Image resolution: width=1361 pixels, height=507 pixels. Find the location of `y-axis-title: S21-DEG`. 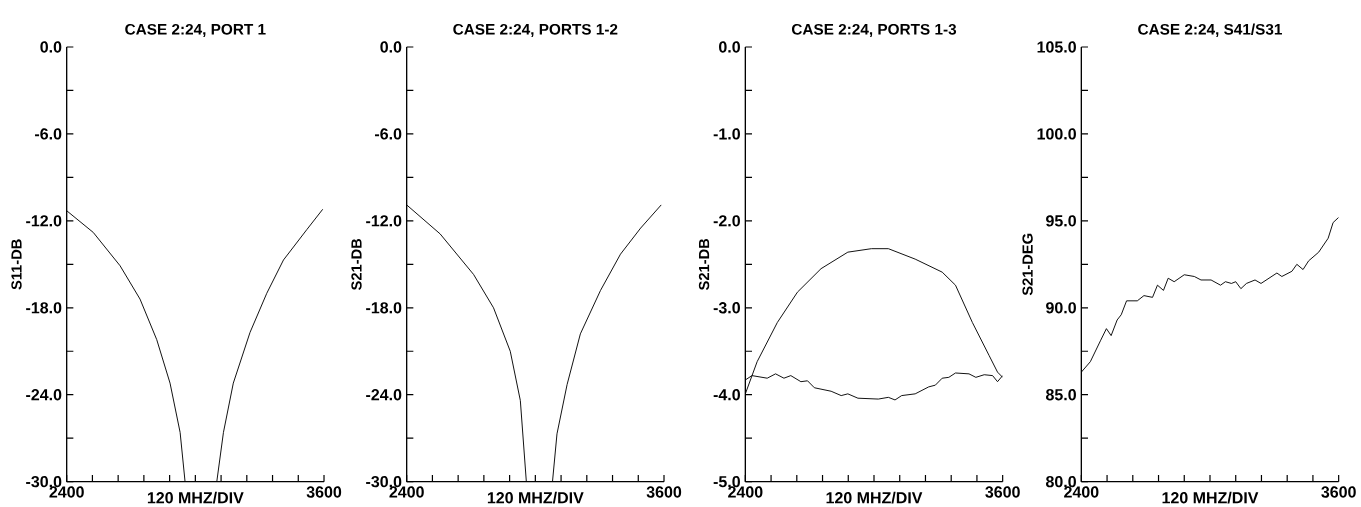

y-axis-title: S21-DEG is located at coordinates (1027, 264).